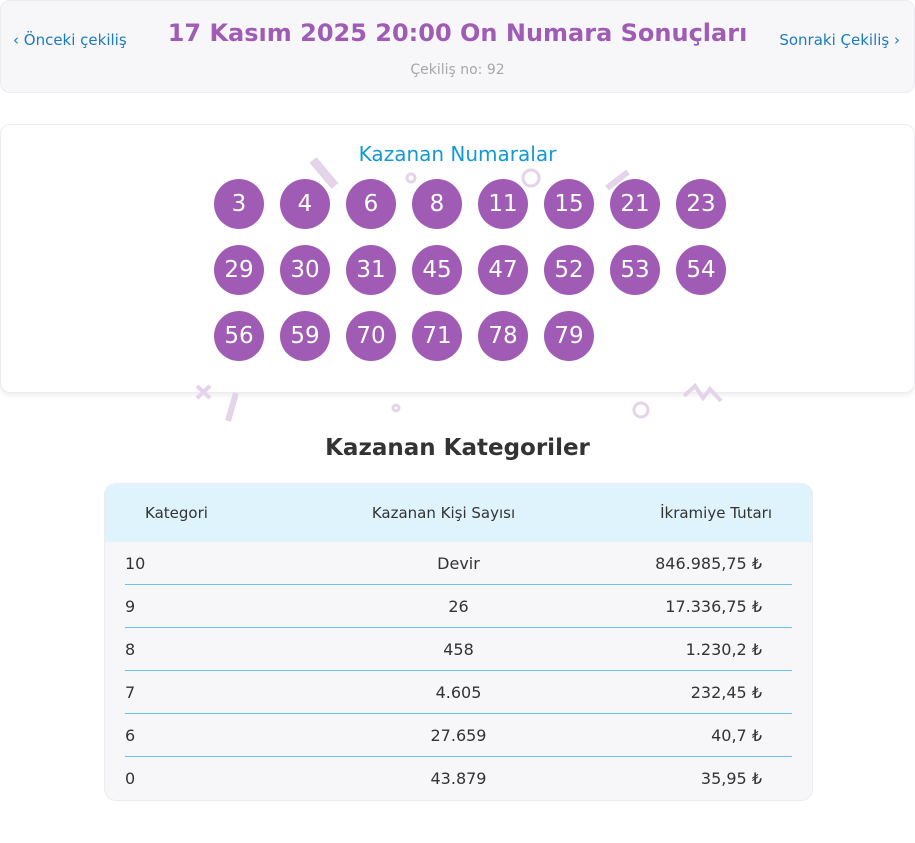  I want to click on cell-winners: 4.605, so click(458, 692).